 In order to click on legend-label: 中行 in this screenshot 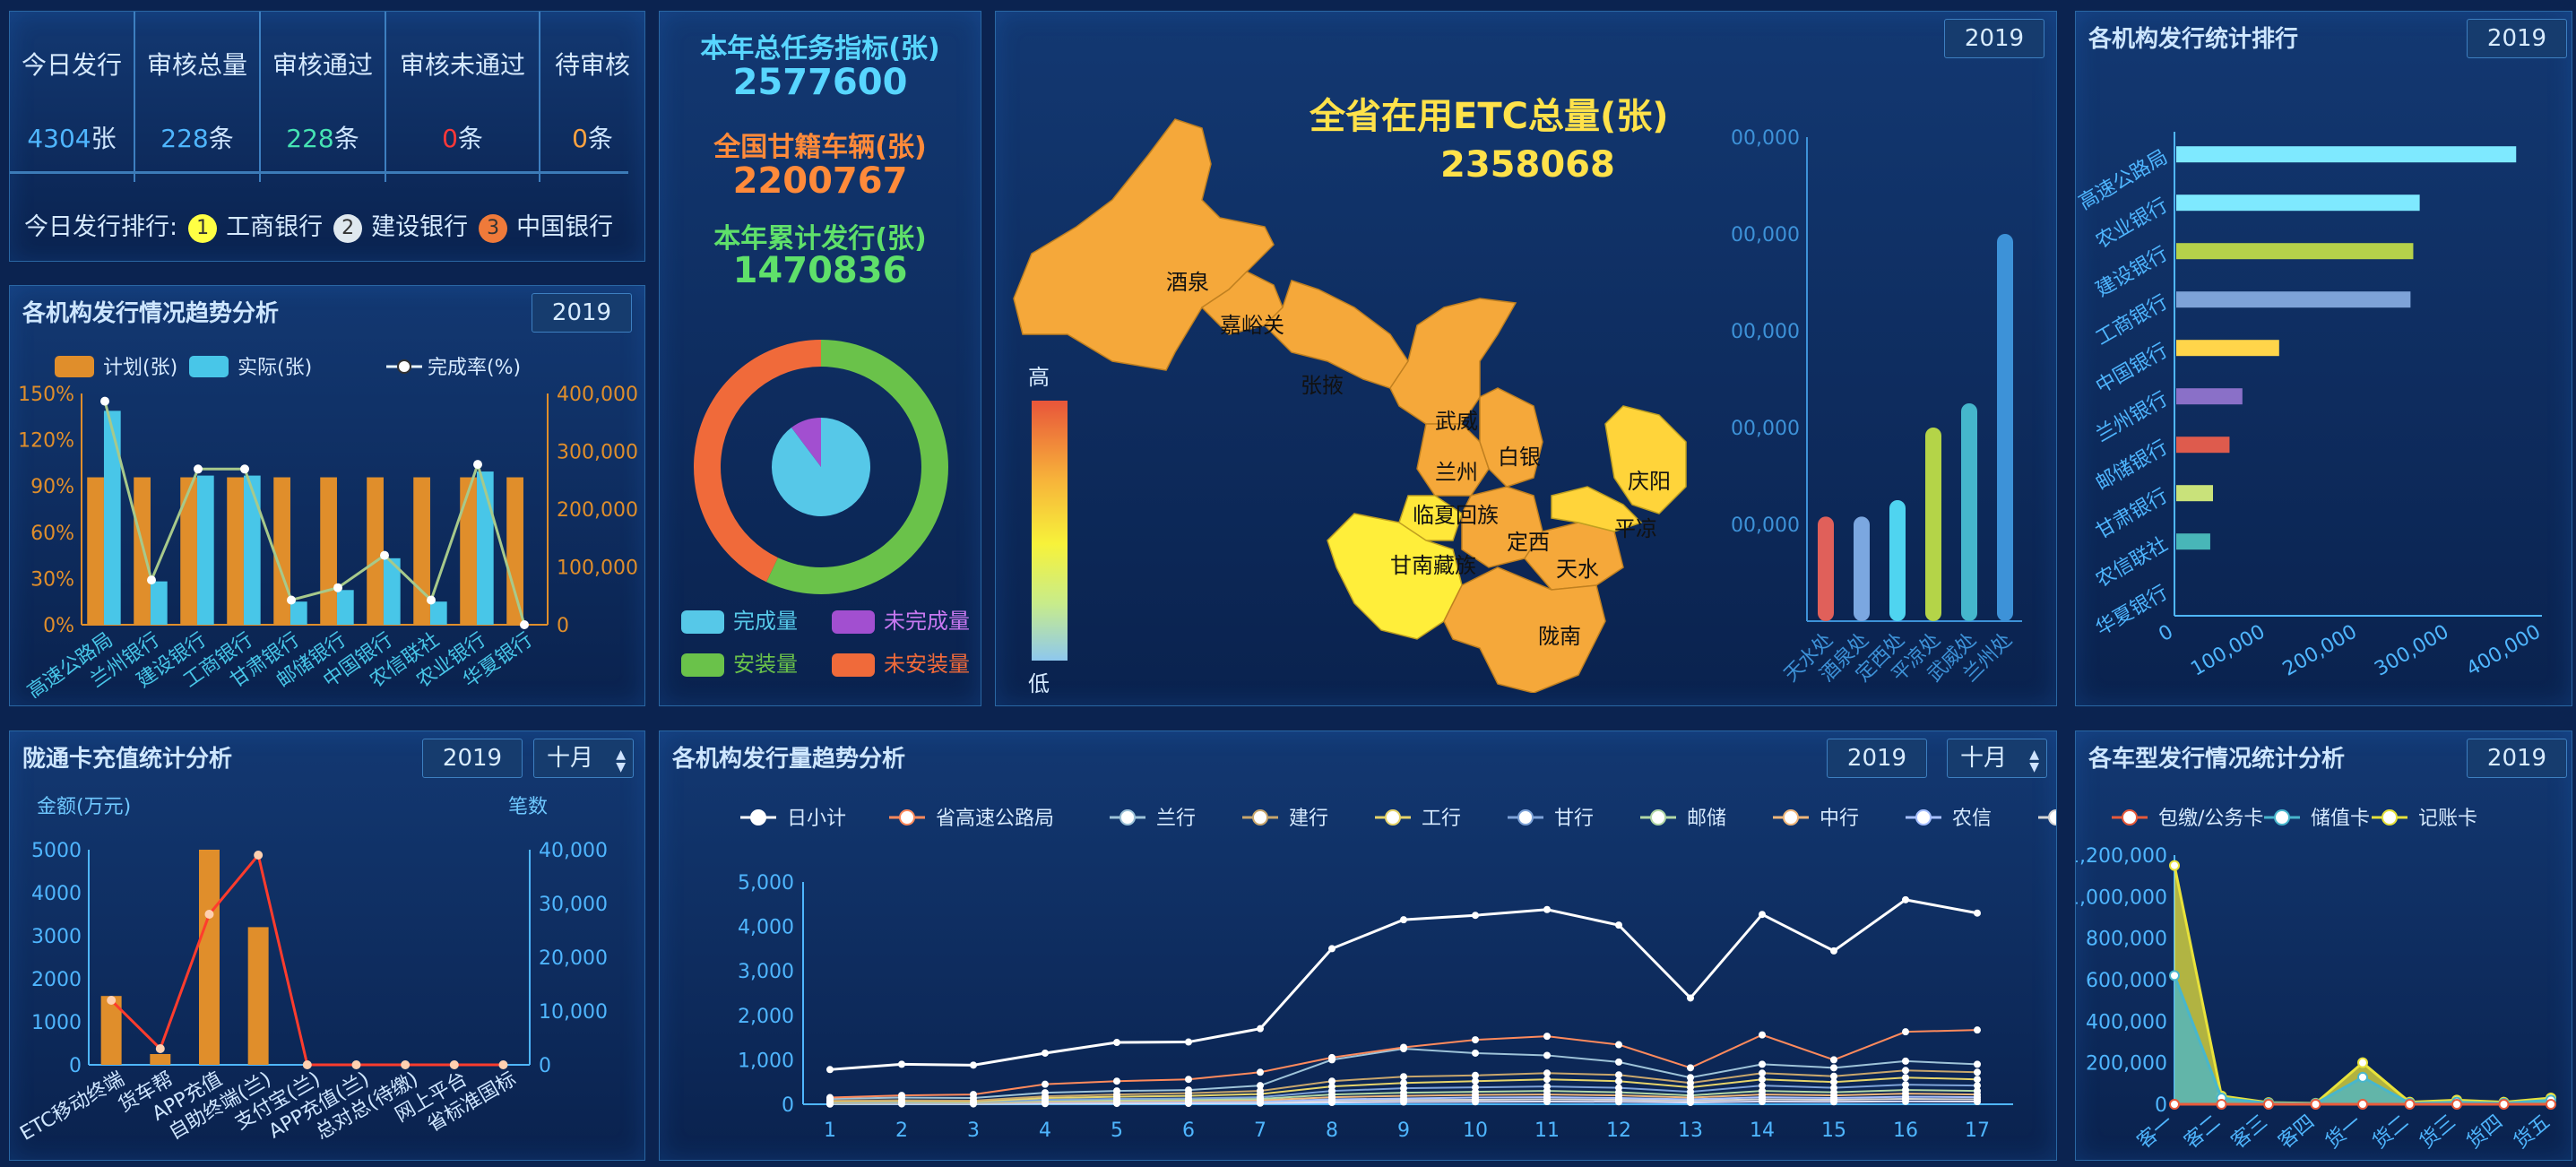, I will do `click(1839, 819)`.